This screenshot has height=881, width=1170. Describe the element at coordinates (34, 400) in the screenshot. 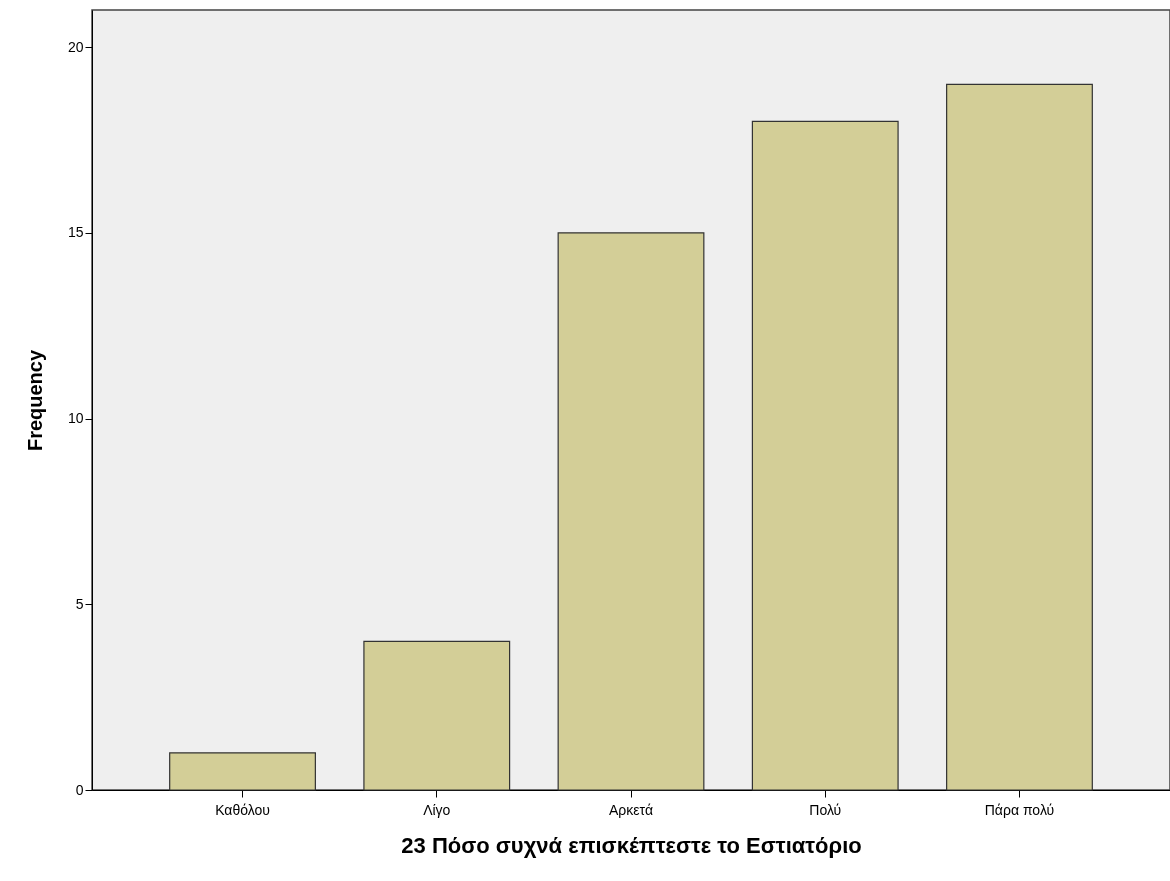

I see `y-axis-title: Frequency` at that location.